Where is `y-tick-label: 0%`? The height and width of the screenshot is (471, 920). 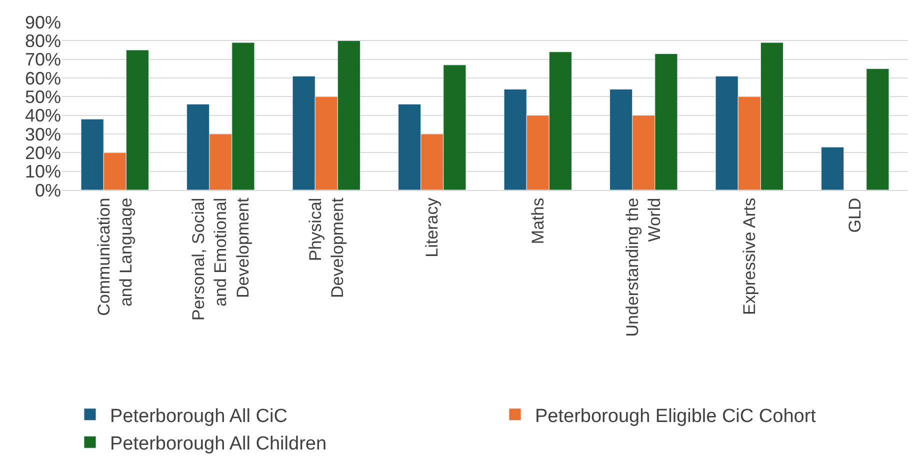
y-tick-label: 0% is located at coordinates (47, 190).